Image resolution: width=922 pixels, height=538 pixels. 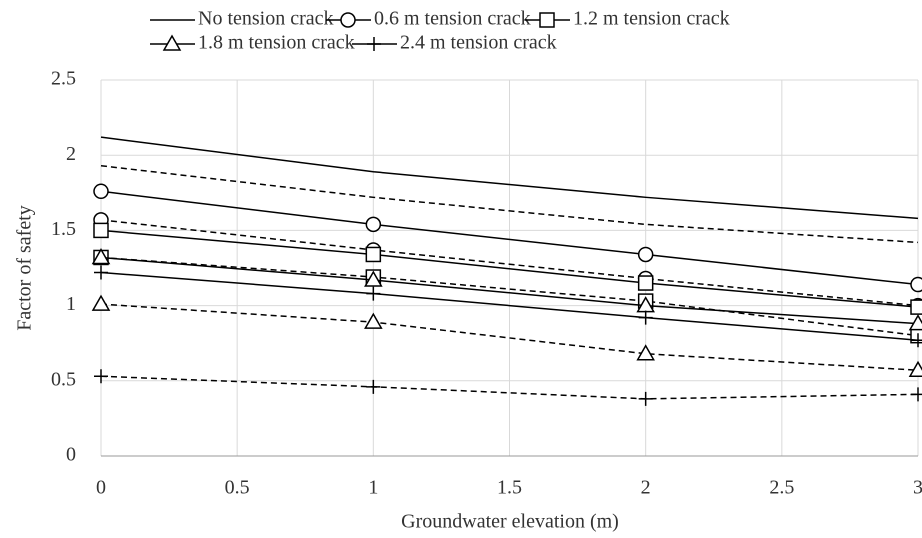 I want to click on y-tick-label: 0, so click(x=71, y=455).